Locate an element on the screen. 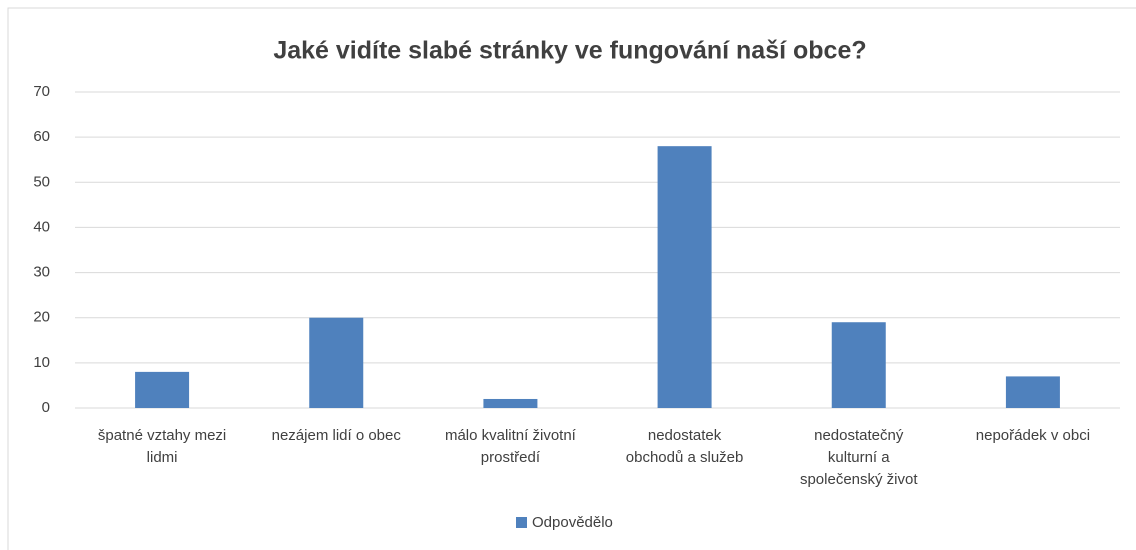 The image size is (1136, 550). legend-swatch is located at coordinates (521, 522).